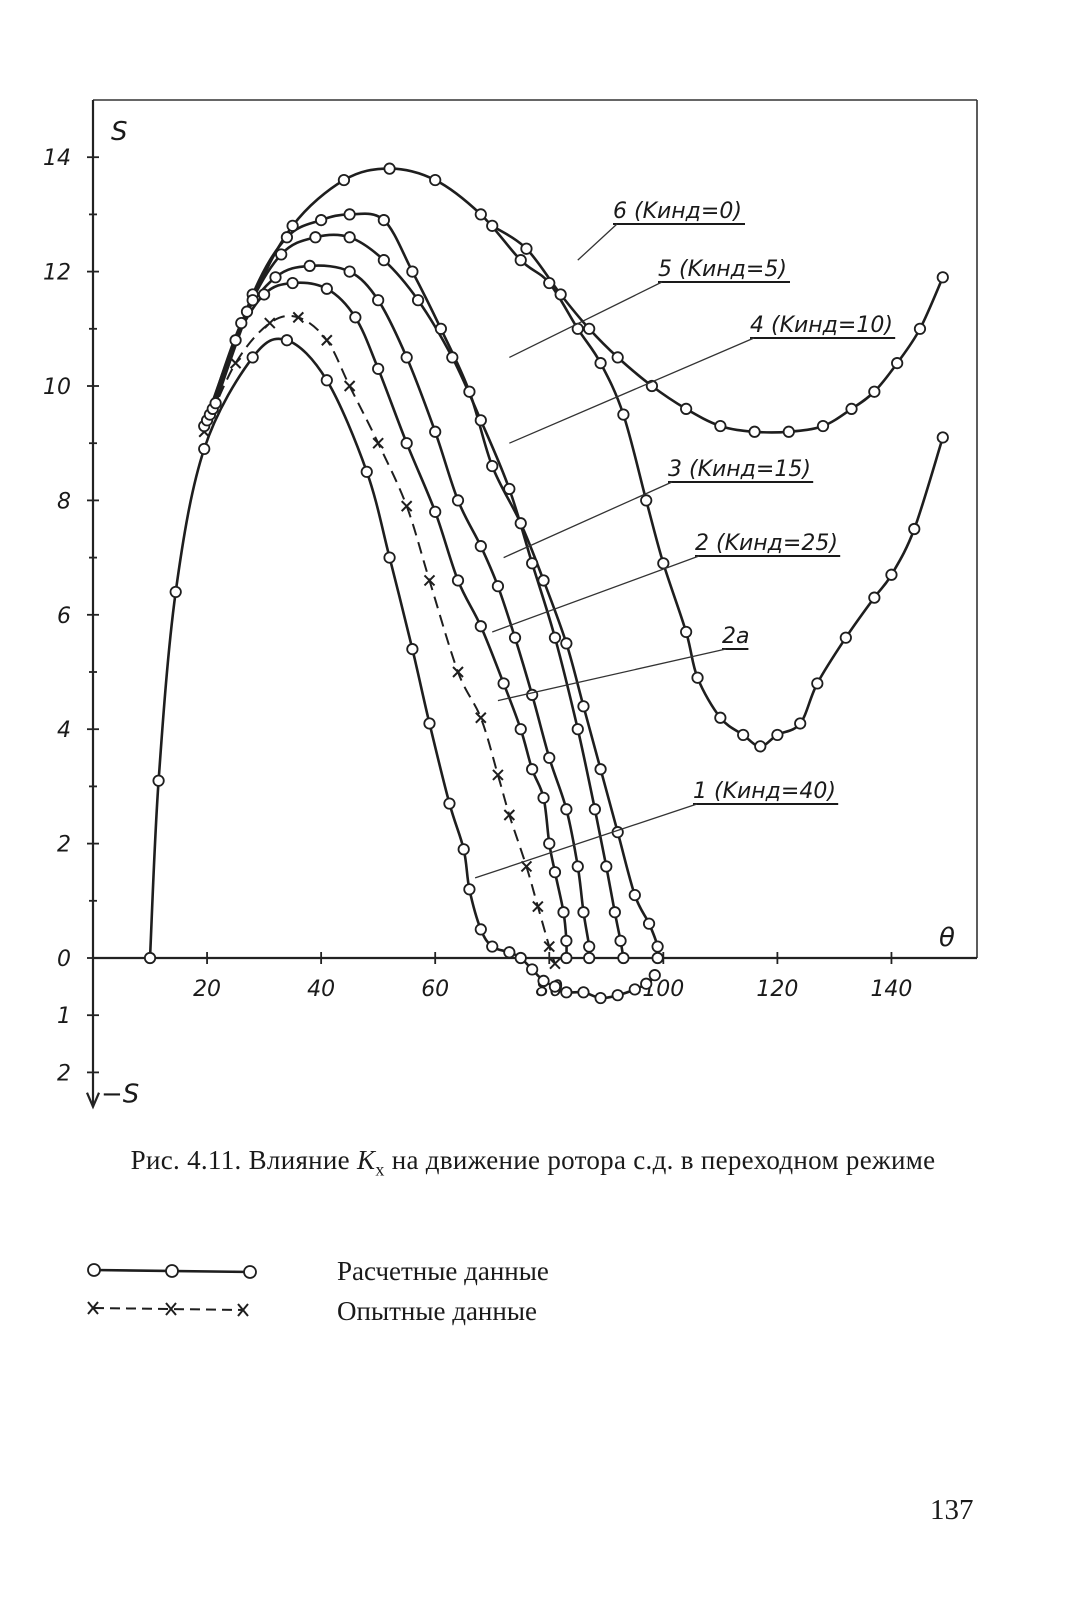 This screenshot has width=1066, height=1600. Describe the element at coordinates (891, 989) in the screenshot. I see `x-tick-label: 140` at that location.